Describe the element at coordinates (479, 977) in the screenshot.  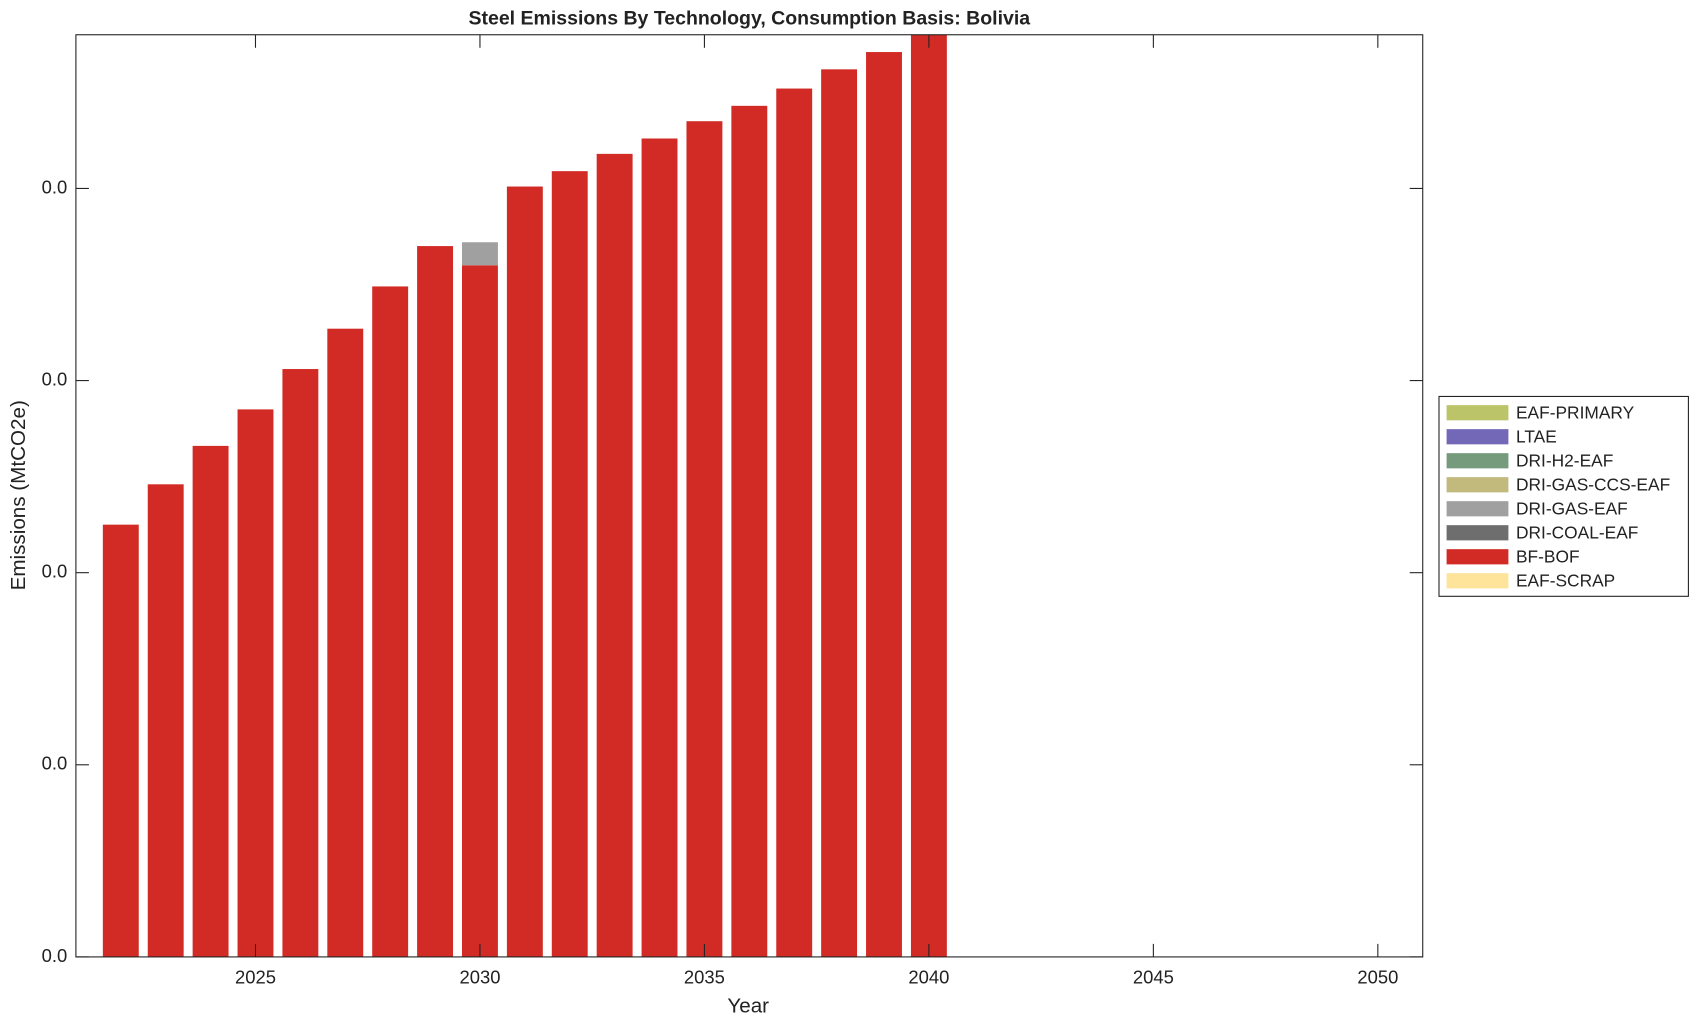
I see `x-tick-label: 2030` at that location.